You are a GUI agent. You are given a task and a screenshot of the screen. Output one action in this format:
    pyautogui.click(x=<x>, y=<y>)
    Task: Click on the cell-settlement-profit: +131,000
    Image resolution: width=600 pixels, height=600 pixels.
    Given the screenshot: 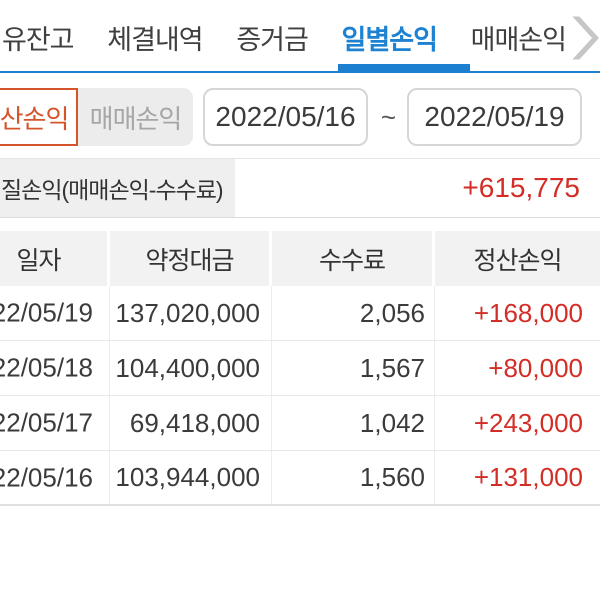 What is the action you would take?
    pyautogui.click(x=528, y=477)
    